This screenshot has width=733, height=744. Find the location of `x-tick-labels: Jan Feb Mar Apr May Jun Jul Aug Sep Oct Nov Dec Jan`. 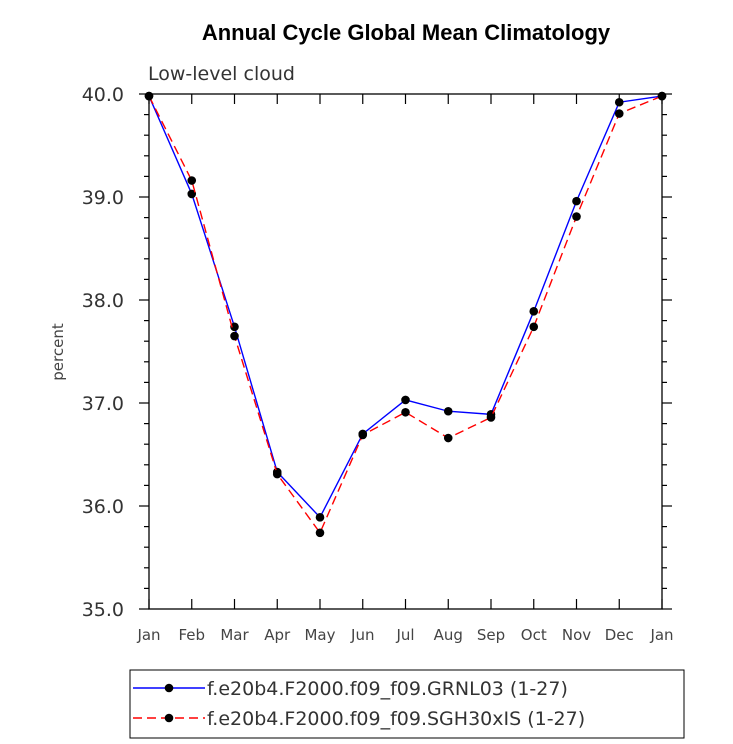

x-tick-labels: Jan Feb Mar Apr May Jun Jul Aug Sep Oct Nov Dec Jan is located at coordinates (404, 635).